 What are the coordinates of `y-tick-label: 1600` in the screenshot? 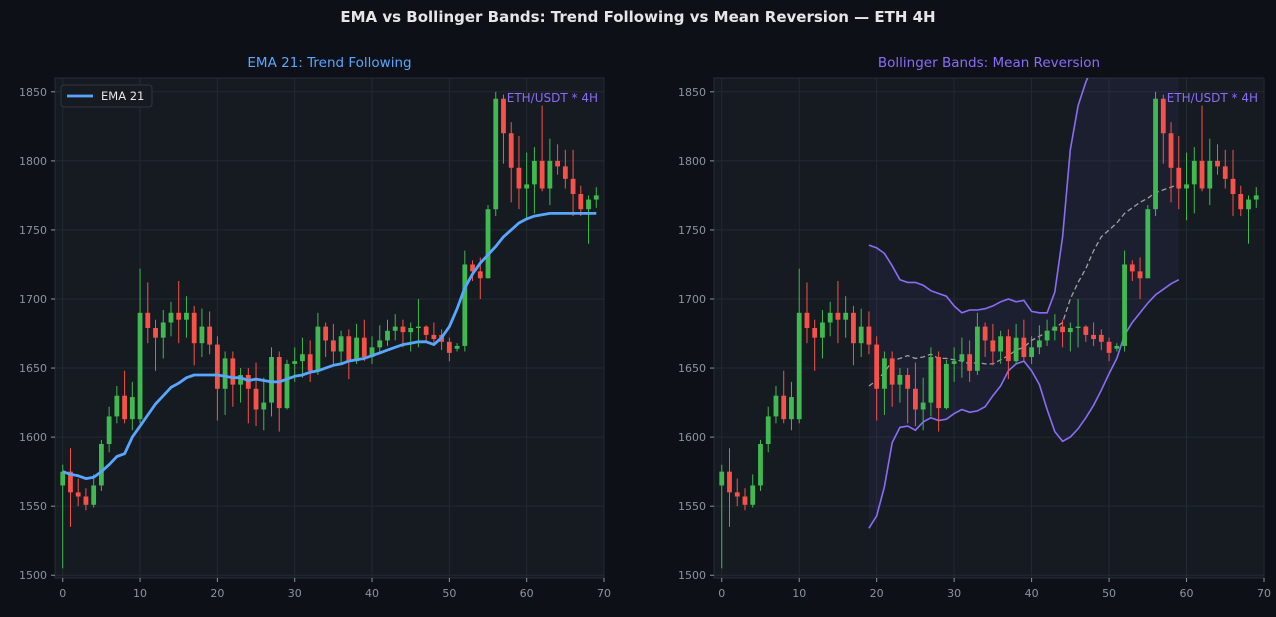 It's located at (33, 437).